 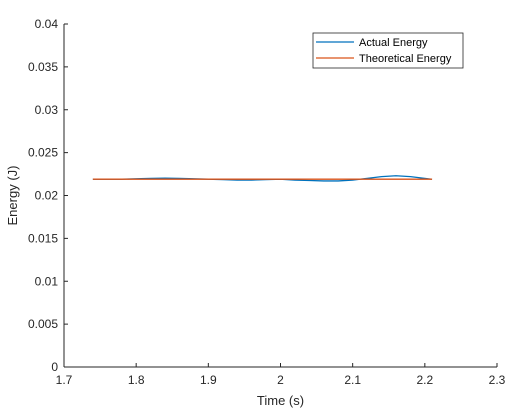 I want to click on legend-box, so click(x=388, y=50).